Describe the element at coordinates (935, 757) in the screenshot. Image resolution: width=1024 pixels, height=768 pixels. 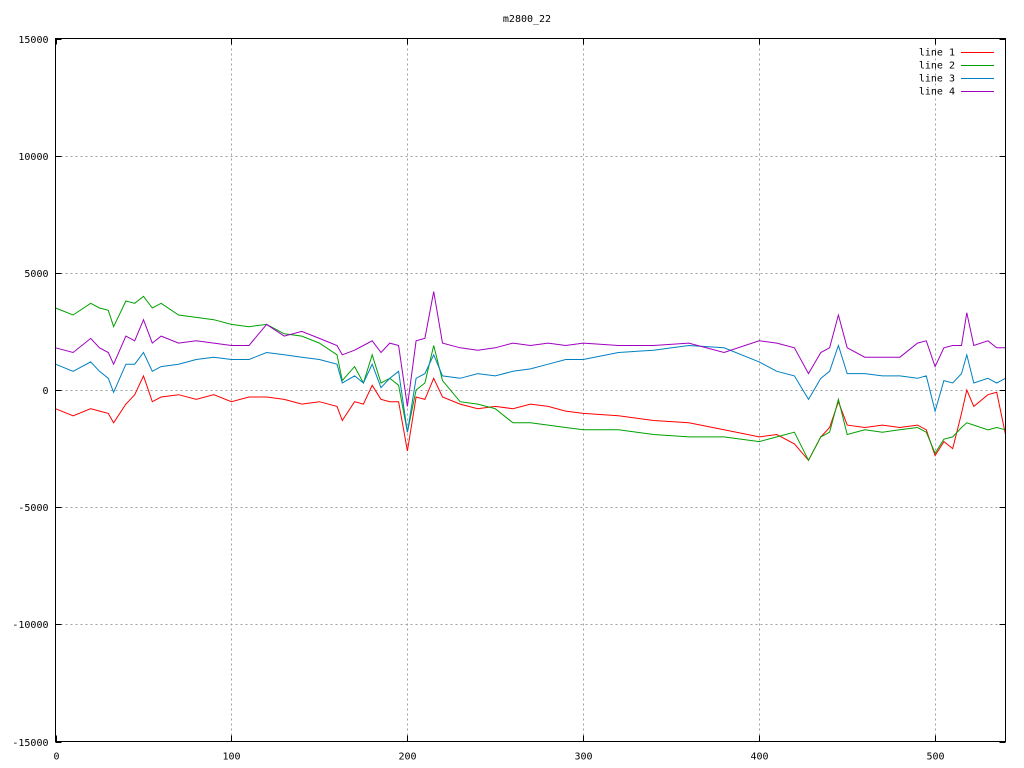
I see `x-tick-label: 500` at that location.